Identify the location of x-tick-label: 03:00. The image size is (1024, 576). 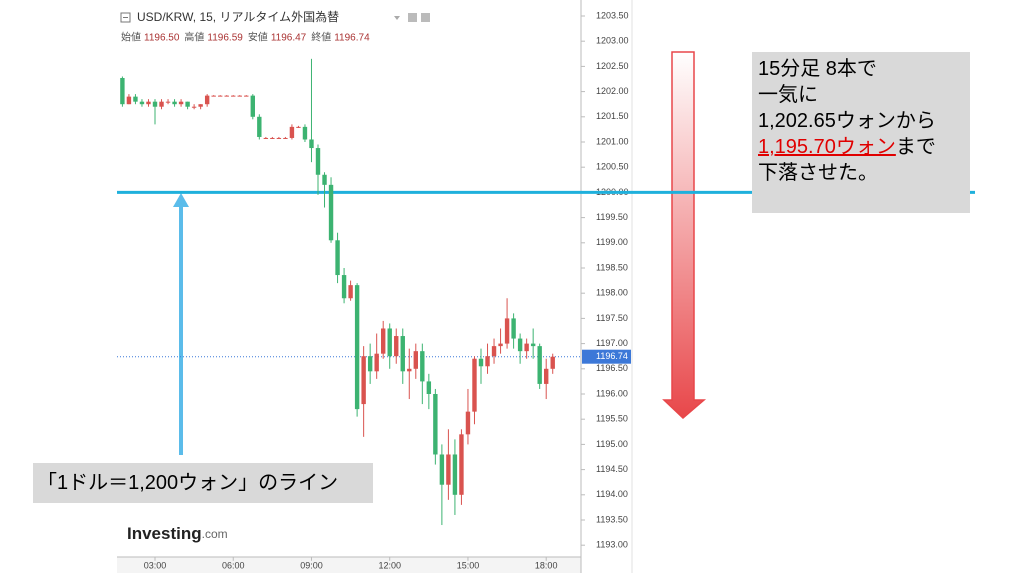
(155, 565).